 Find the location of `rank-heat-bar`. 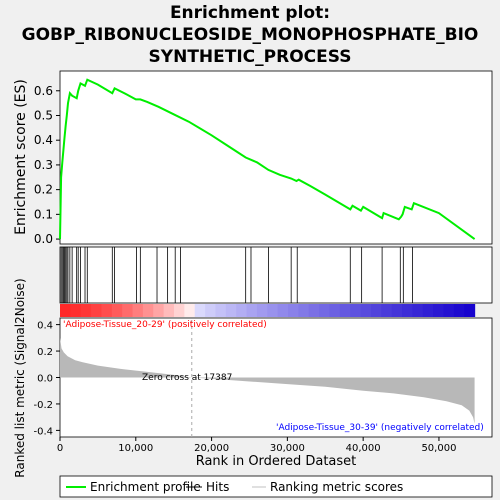

rank-heat-bar is located at coordinates (268, 310).